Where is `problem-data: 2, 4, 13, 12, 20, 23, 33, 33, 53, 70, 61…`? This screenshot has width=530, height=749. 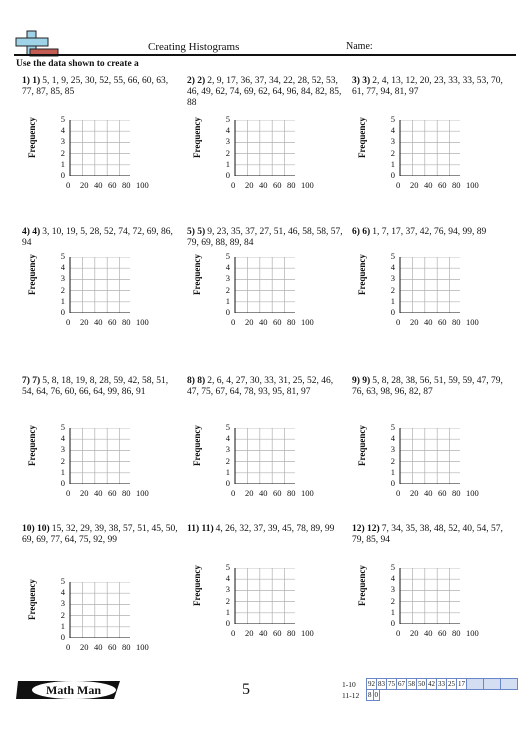 problem-data: 2, 4, 13, 12, 20, 23, 33, 33, 53, 70, 61… is located at coordinates (427, 86).